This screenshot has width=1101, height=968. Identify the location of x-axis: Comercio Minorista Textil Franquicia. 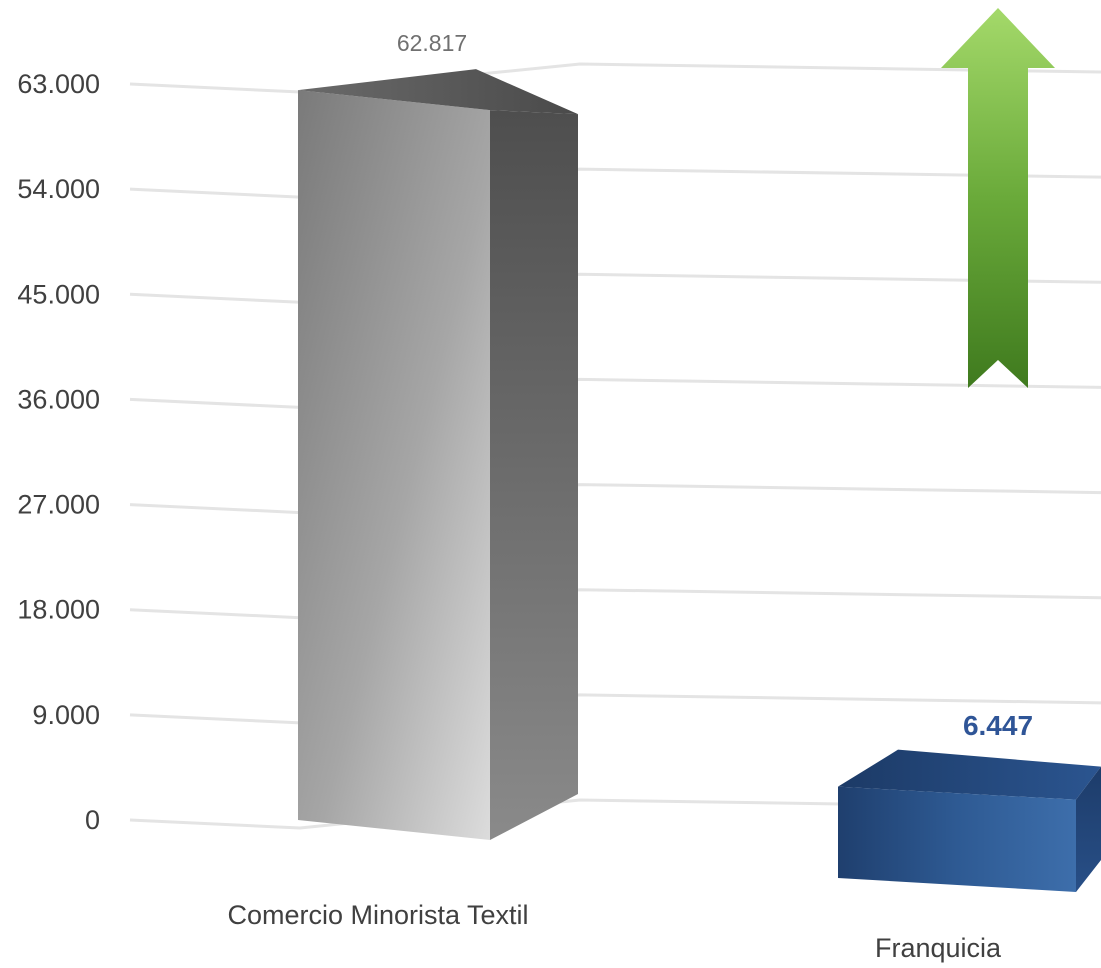
(614, 931).